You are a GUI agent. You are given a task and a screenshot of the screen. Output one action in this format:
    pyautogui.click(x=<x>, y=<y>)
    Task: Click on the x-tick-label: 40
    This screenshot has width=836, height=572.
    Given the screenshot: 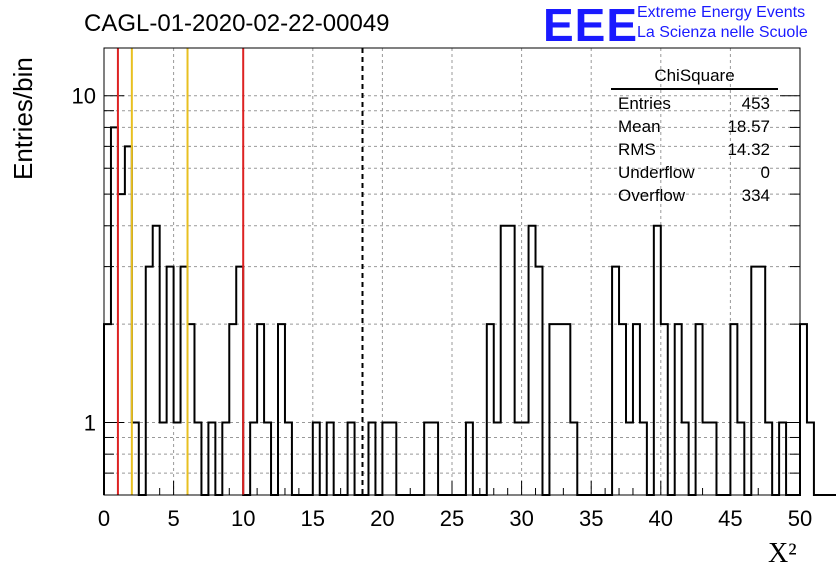 What is the action you would take?
    pyautogui.click(x=661, y=518)
    